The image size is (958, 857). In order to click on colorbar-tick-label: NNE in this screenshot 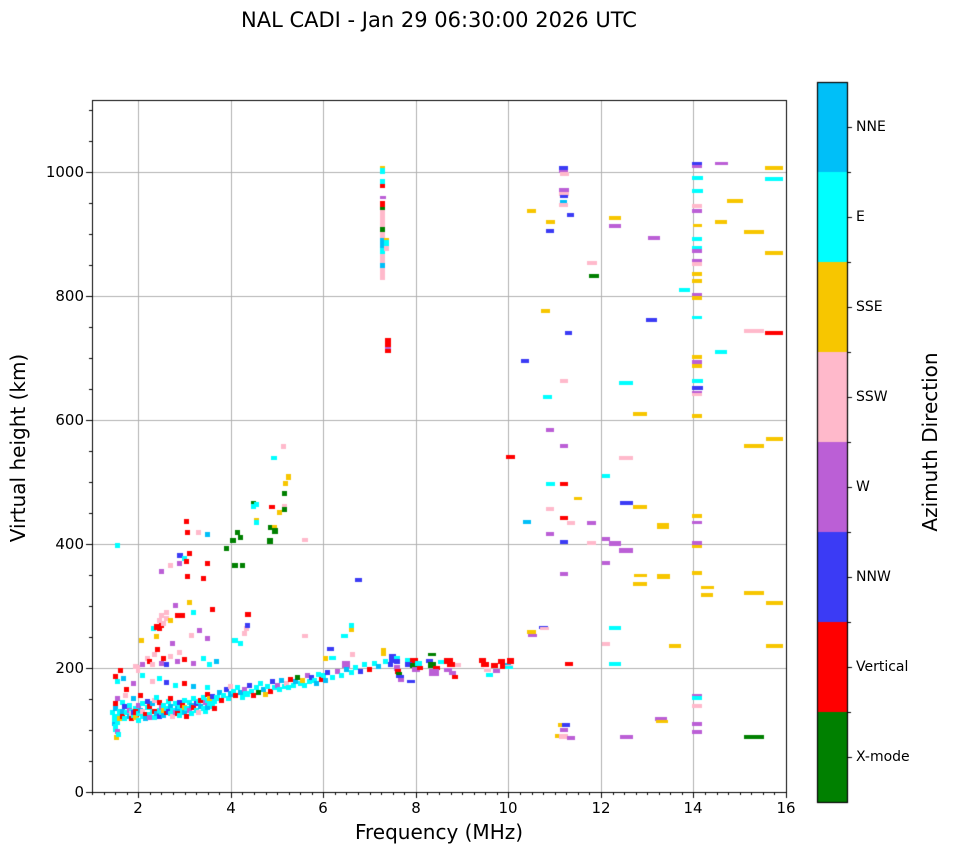, I will do `click(871, 127)`.